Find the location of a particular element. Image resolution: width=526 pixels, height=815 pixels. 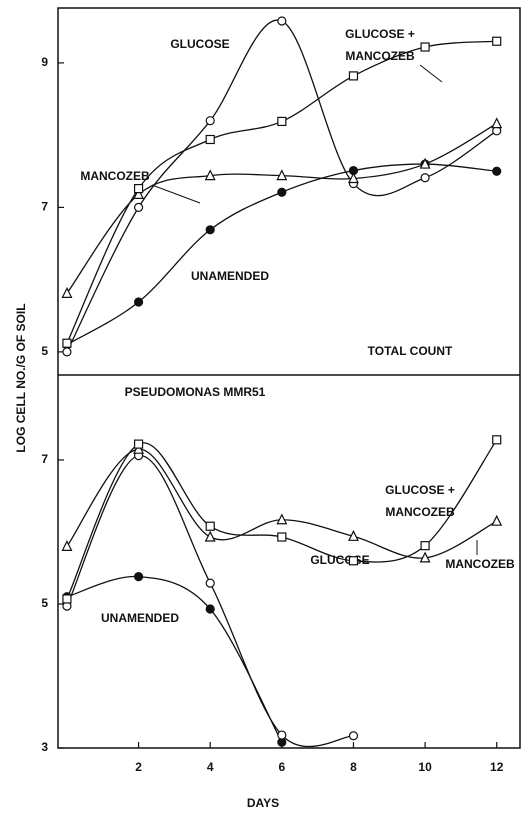

x-tick-label: 8 is located at coordinates (353, 767).